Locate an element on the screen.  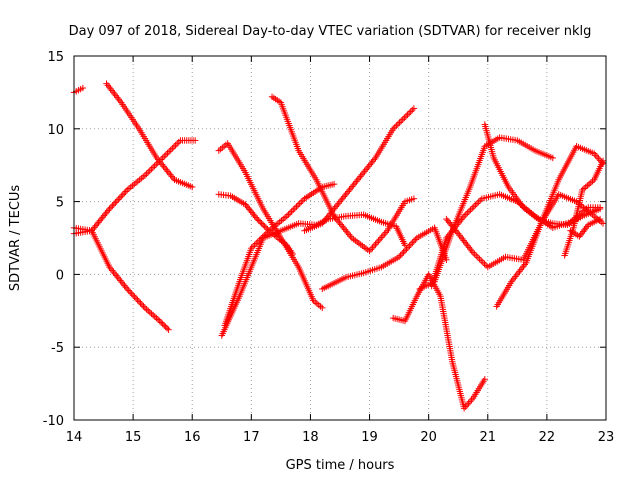
y-tick-label: -10 is located at coordinates (53, 421).